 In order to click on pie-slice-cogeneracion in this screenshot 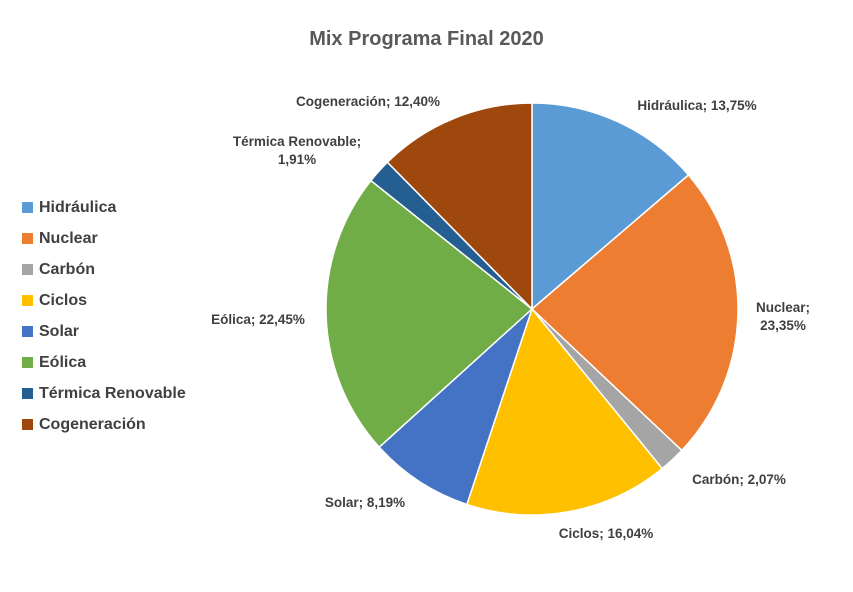, I will do `click(459, 206)`.